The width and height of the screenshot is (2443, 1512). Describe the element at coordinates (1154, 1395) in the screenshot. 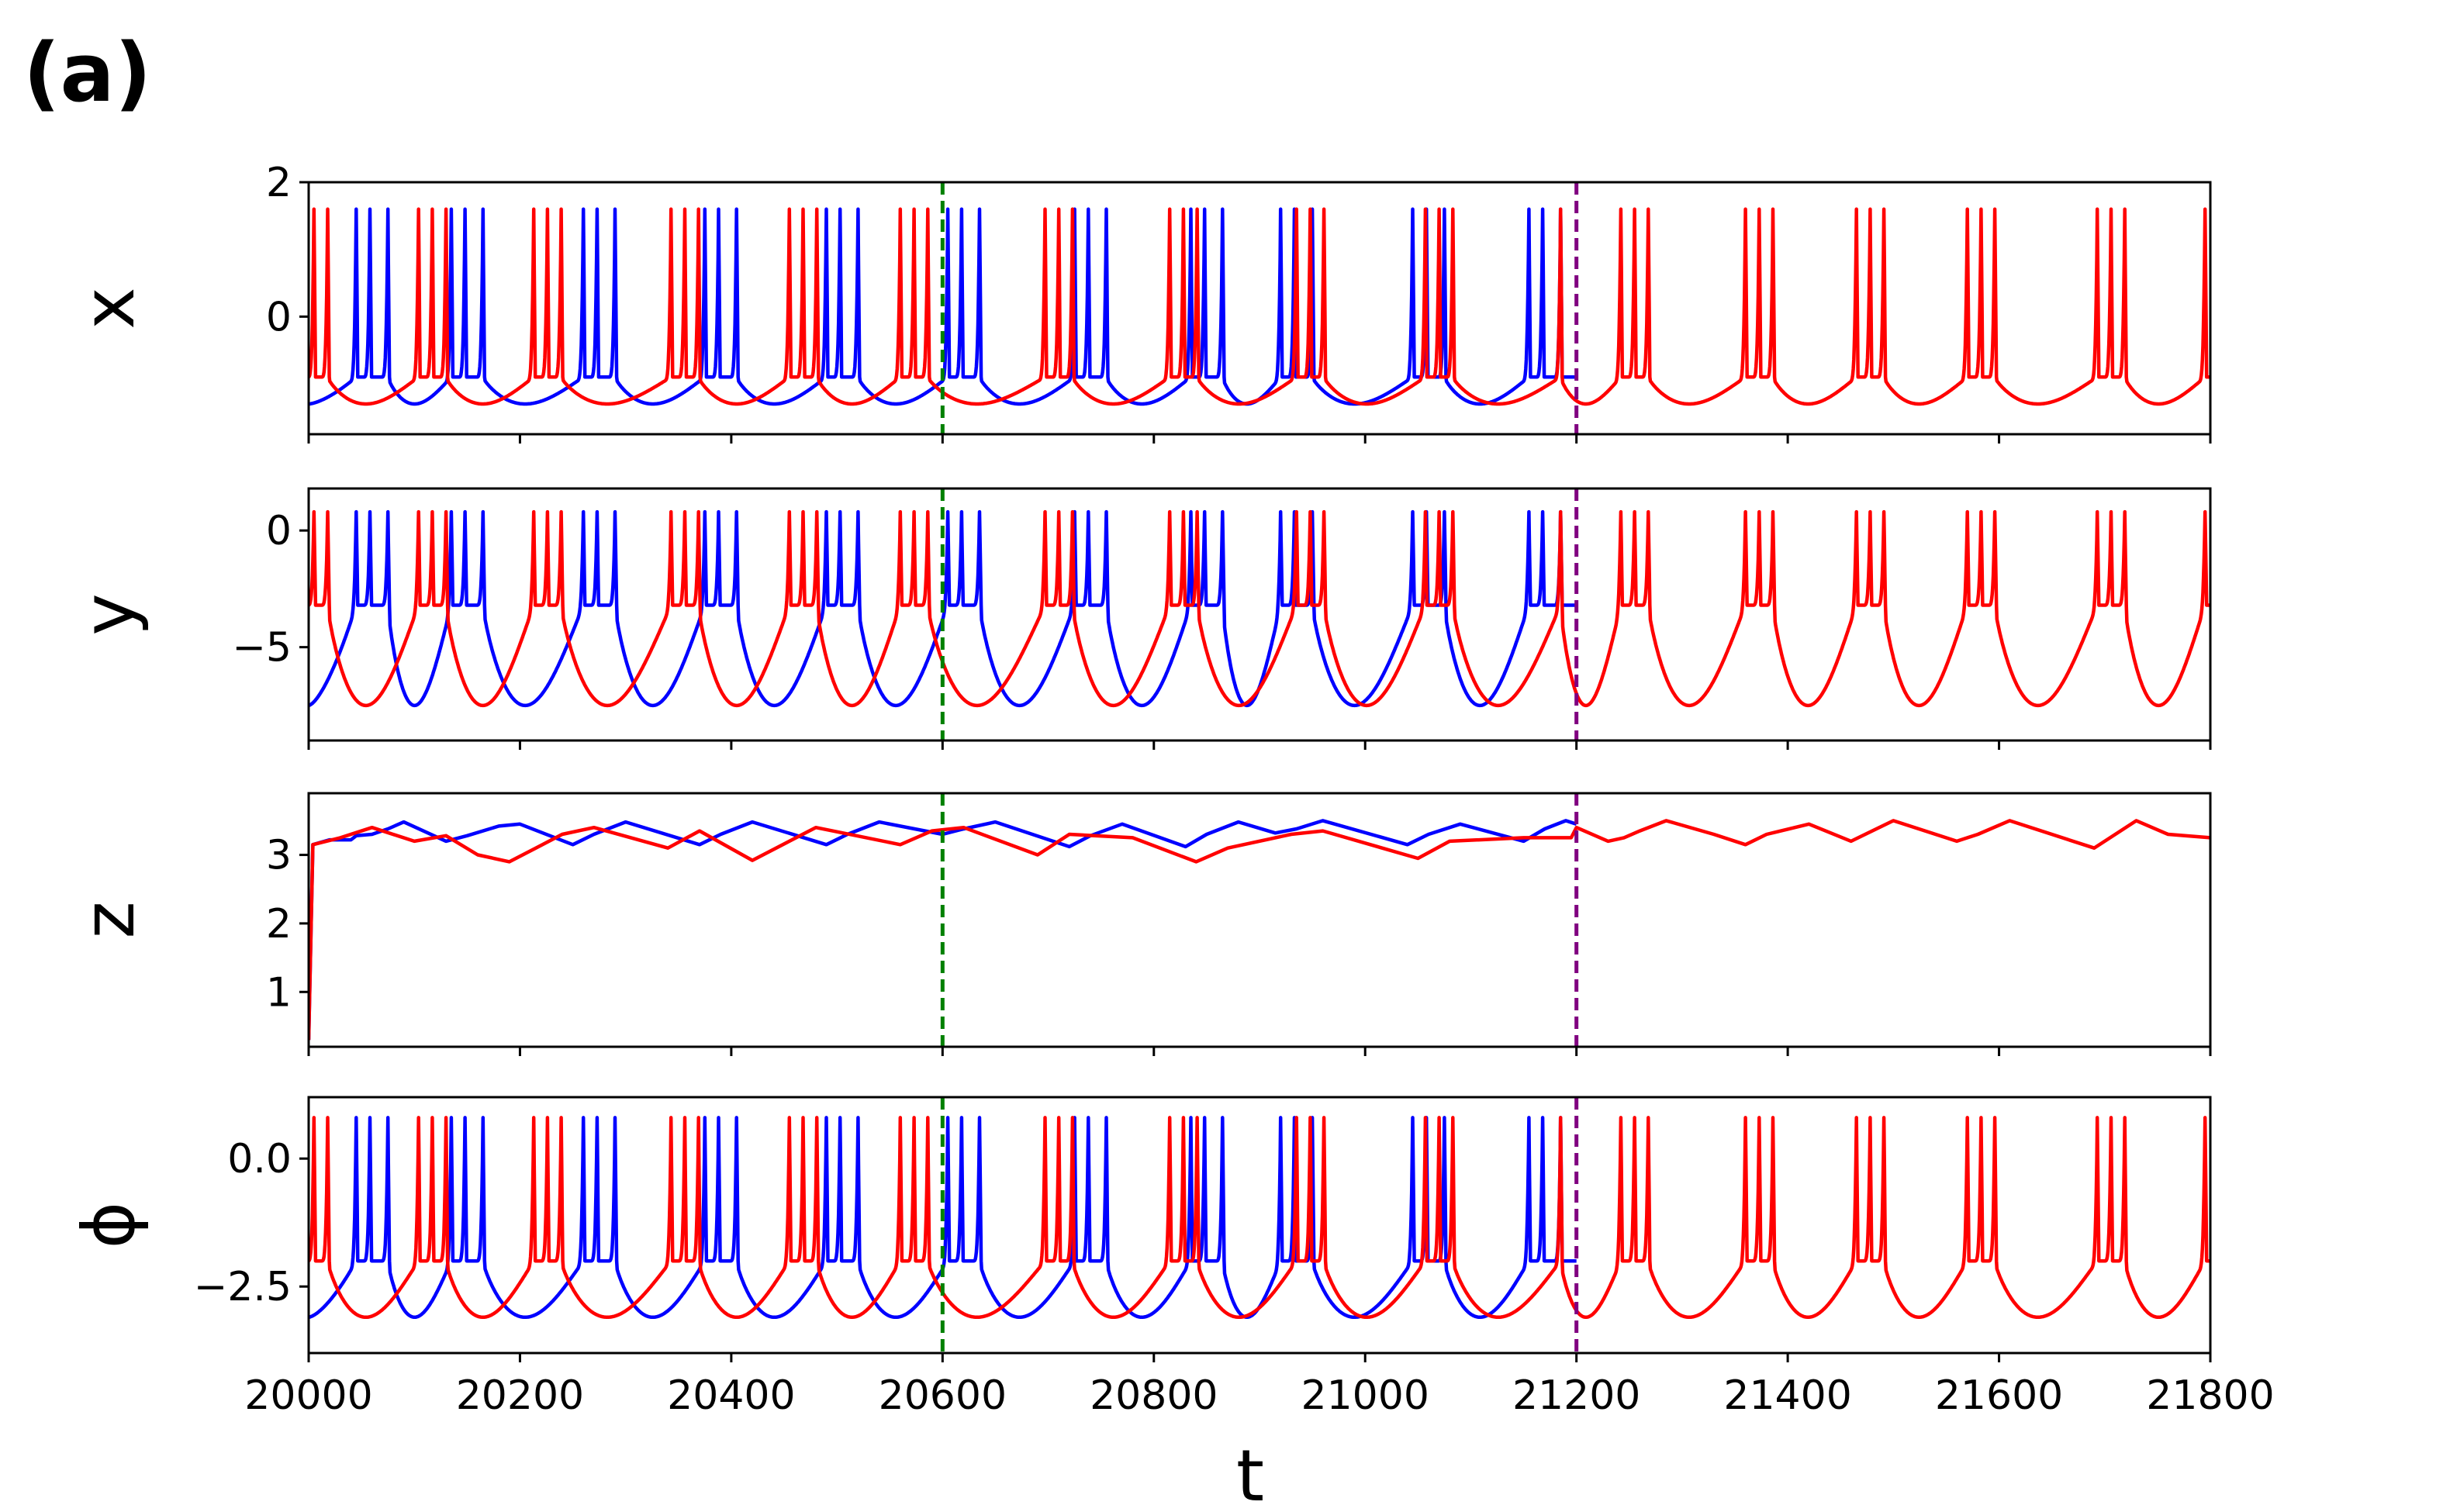

I see `x-tick-label: 20800` at that location.